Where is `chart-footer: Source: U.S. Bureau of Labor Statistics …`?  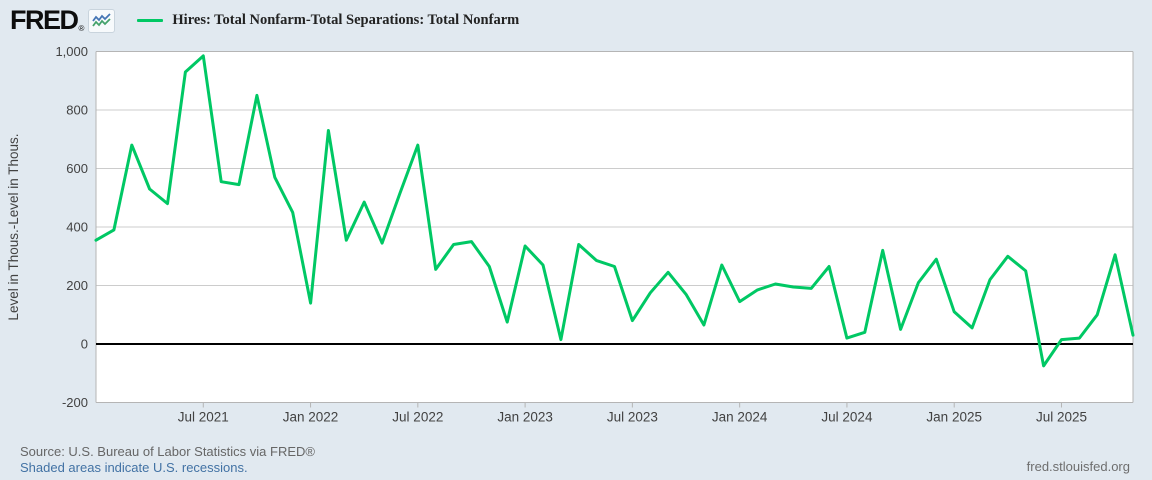
chart-footer: Source: U.S. Bureau of Labor Statistics … is located at coordinates (576, 459).